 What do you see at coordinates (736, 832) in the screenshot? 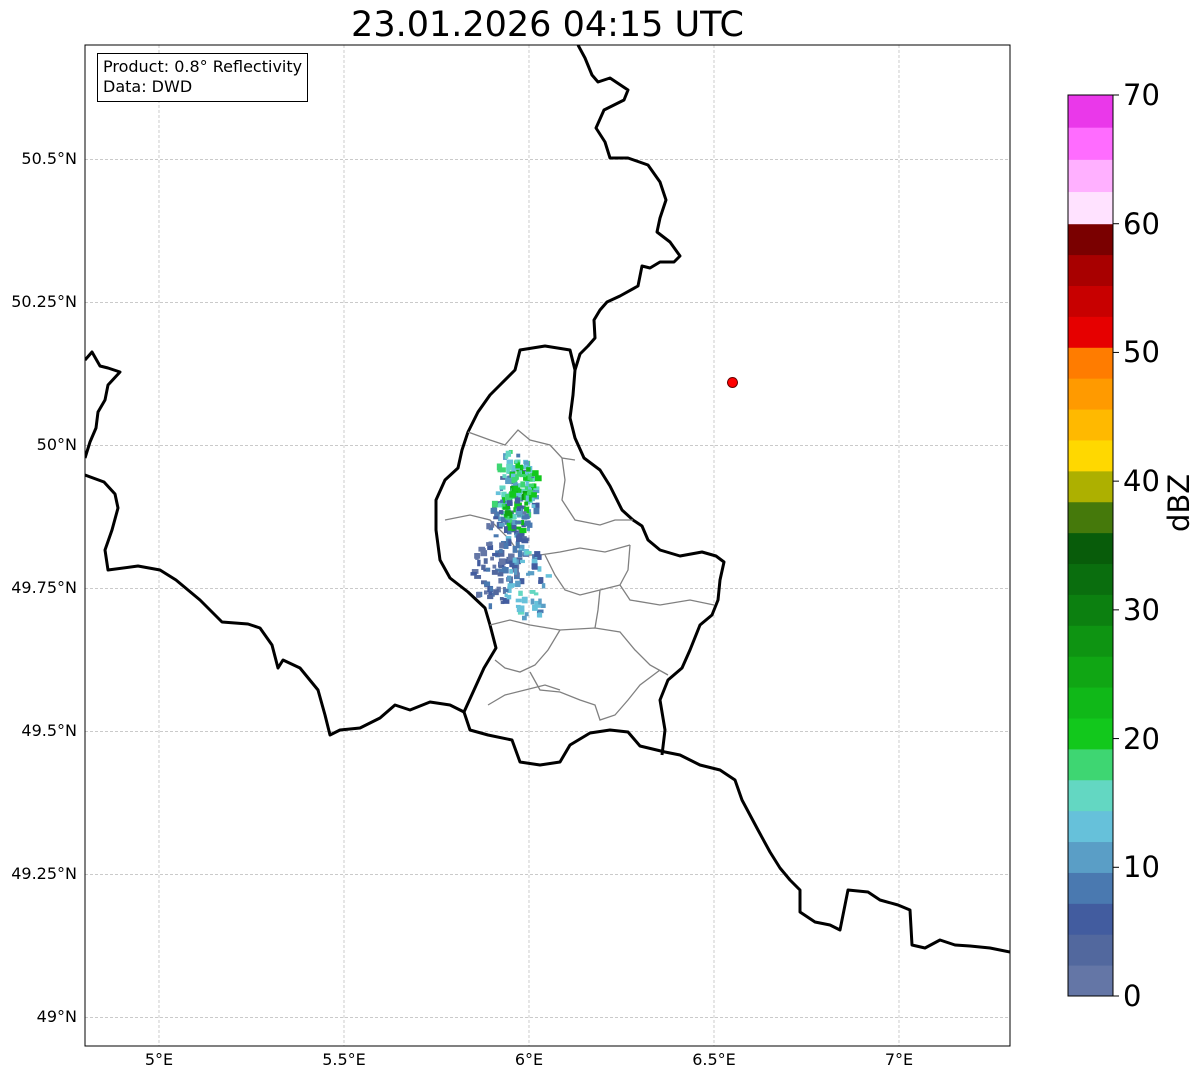
I see `border-fr` at bounding box center [736, 832].